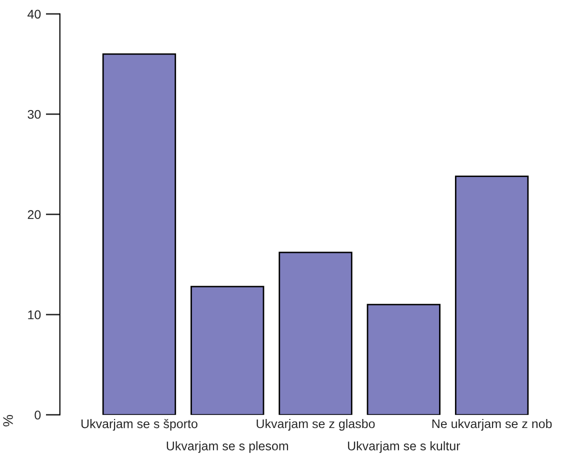 The image size is (565, 464). Describe the element at coordinates (34, 114) in the screenshot. I see `y-tick-label: 30` at that location.